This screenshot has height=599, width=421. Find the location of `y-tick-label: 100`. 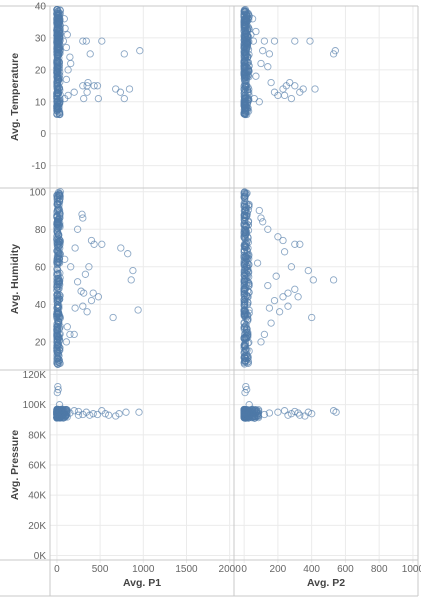

y-tick-label: 100 is located at coordinates (37, 192).